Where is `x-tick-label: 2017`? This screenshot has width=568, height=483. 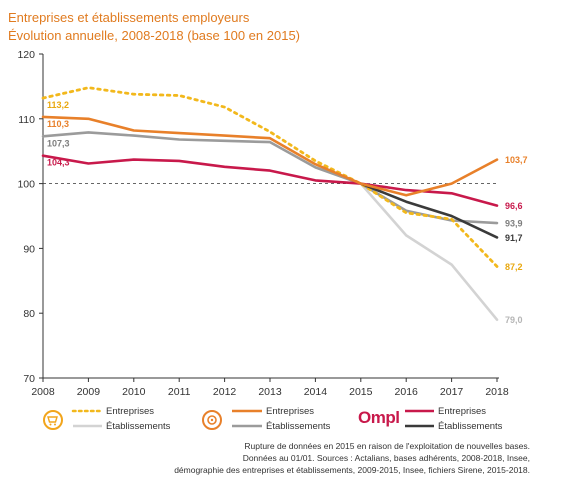
x-tick-label: 2017 is located at coordinates (452, 392).